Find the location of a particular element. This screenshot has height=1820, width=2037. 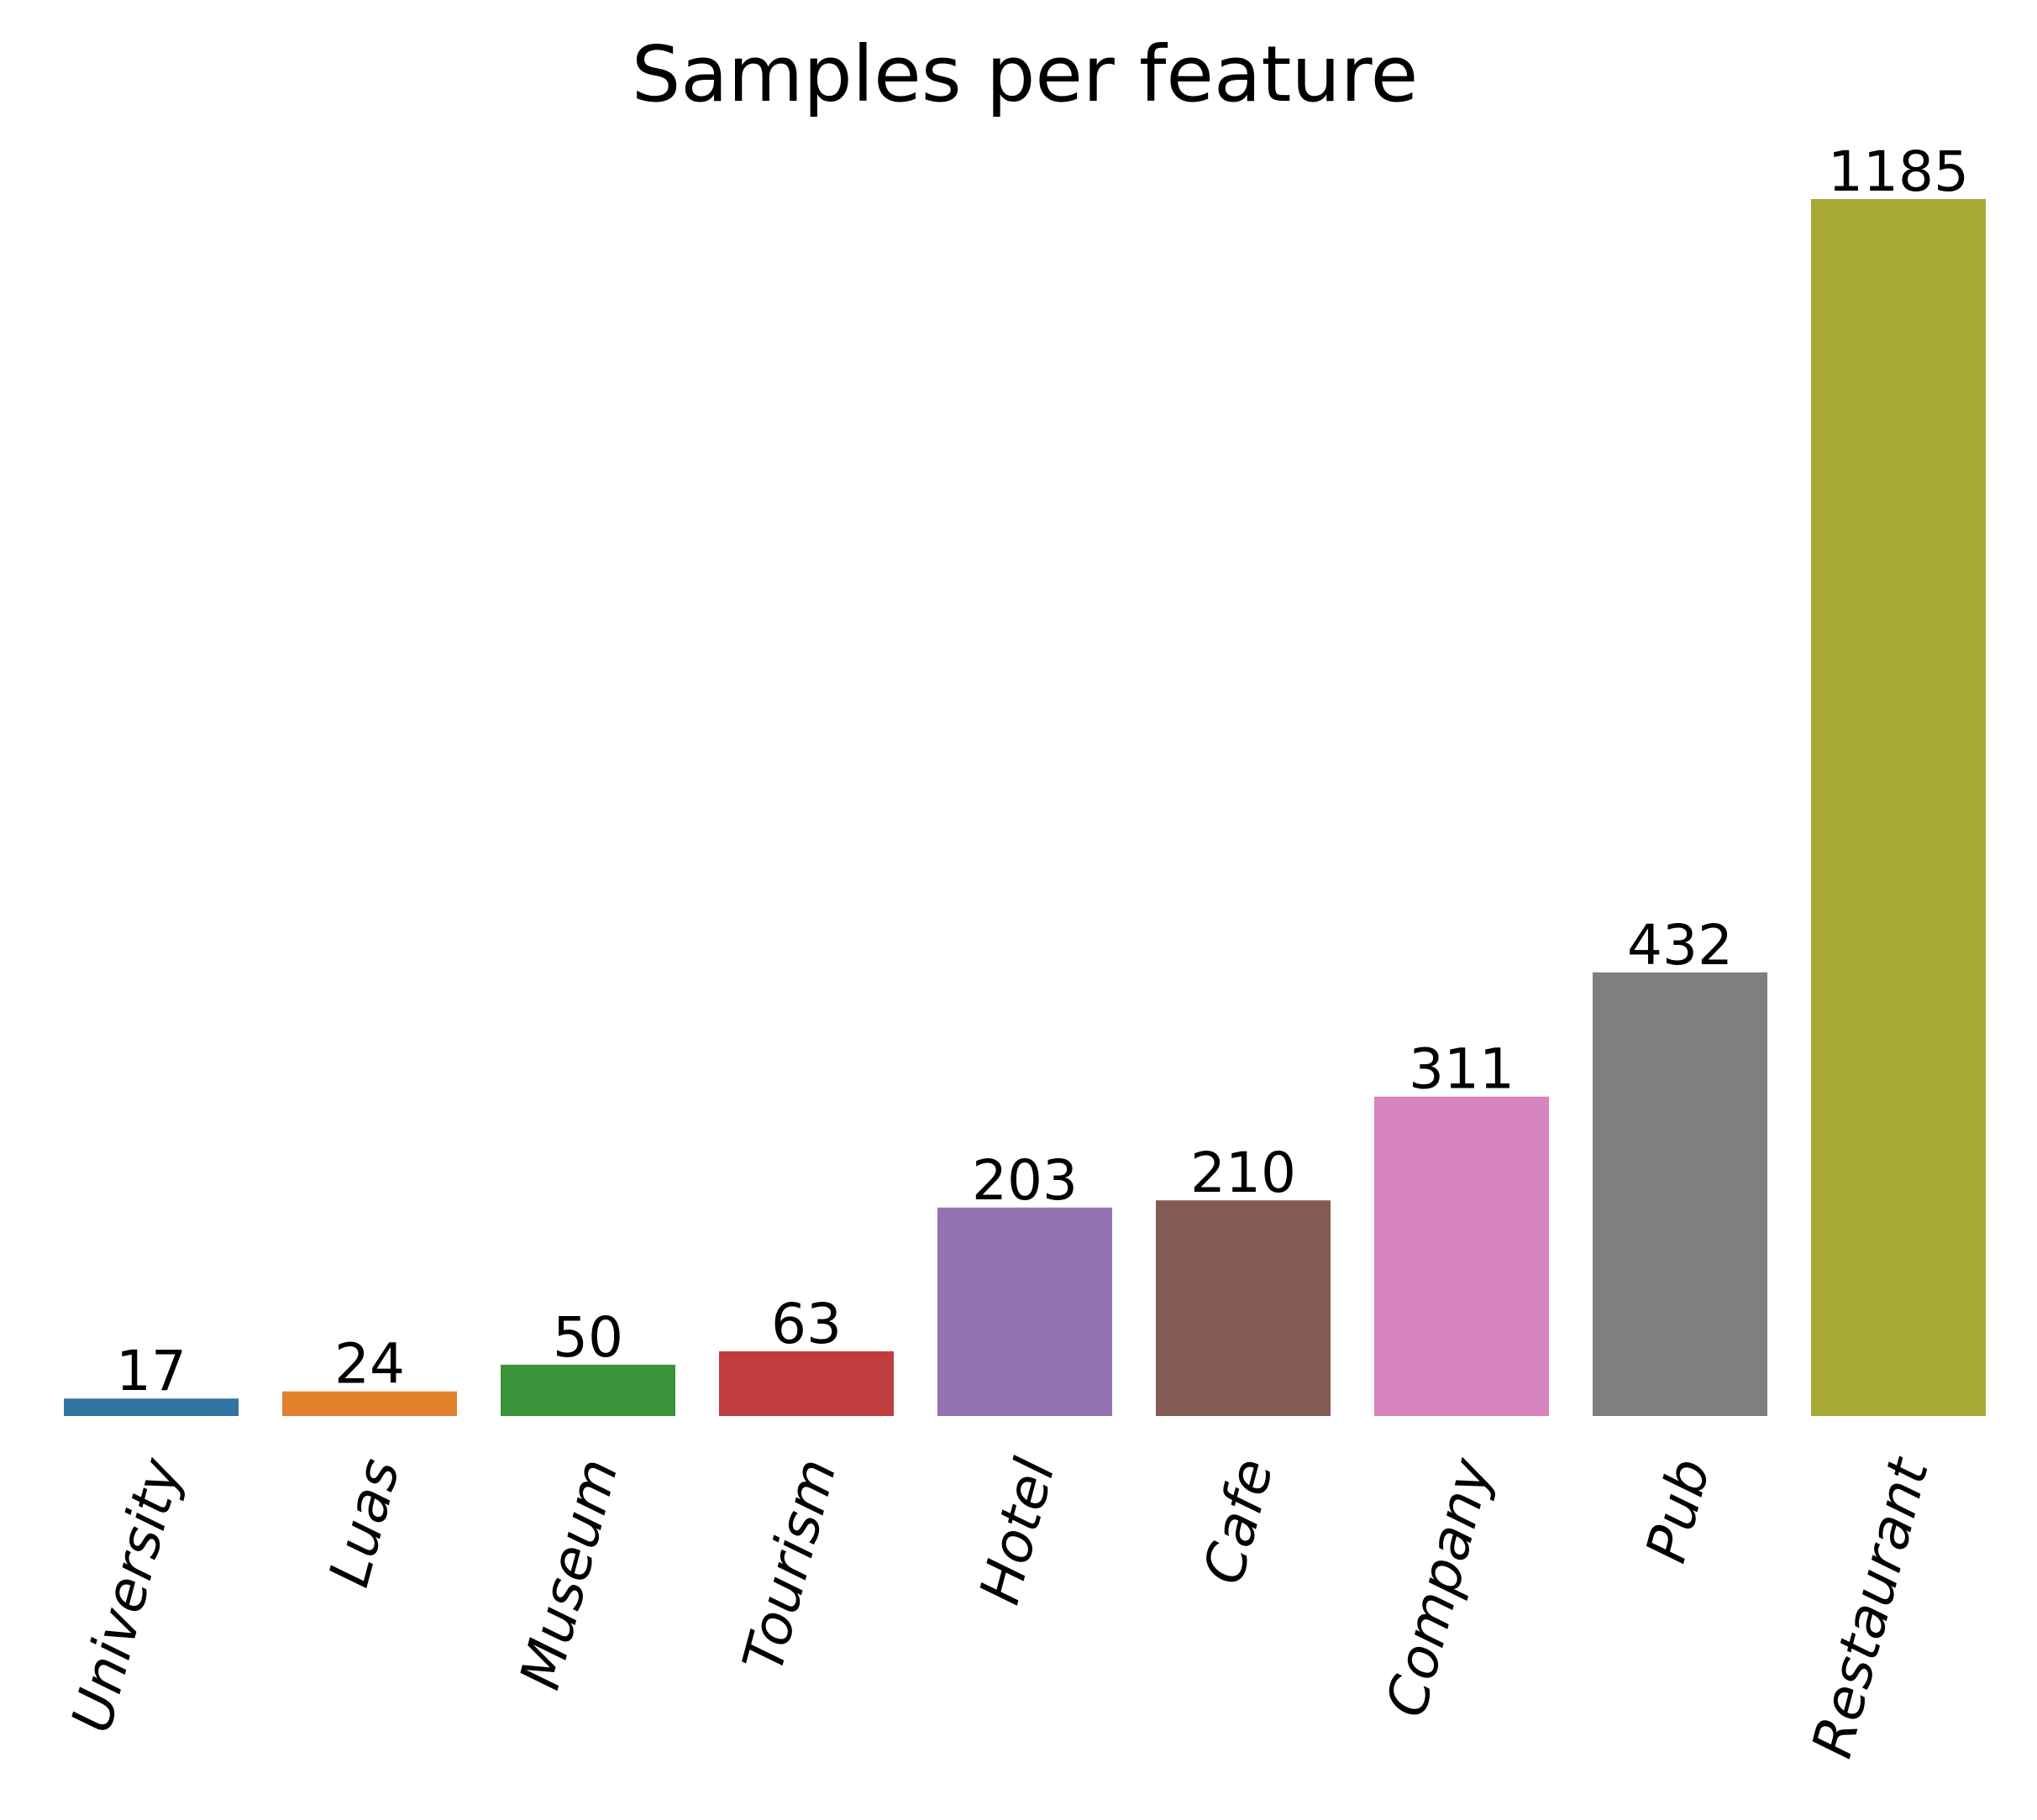

x-tick-label-company: Company is located at coordinates (1438, 1587).